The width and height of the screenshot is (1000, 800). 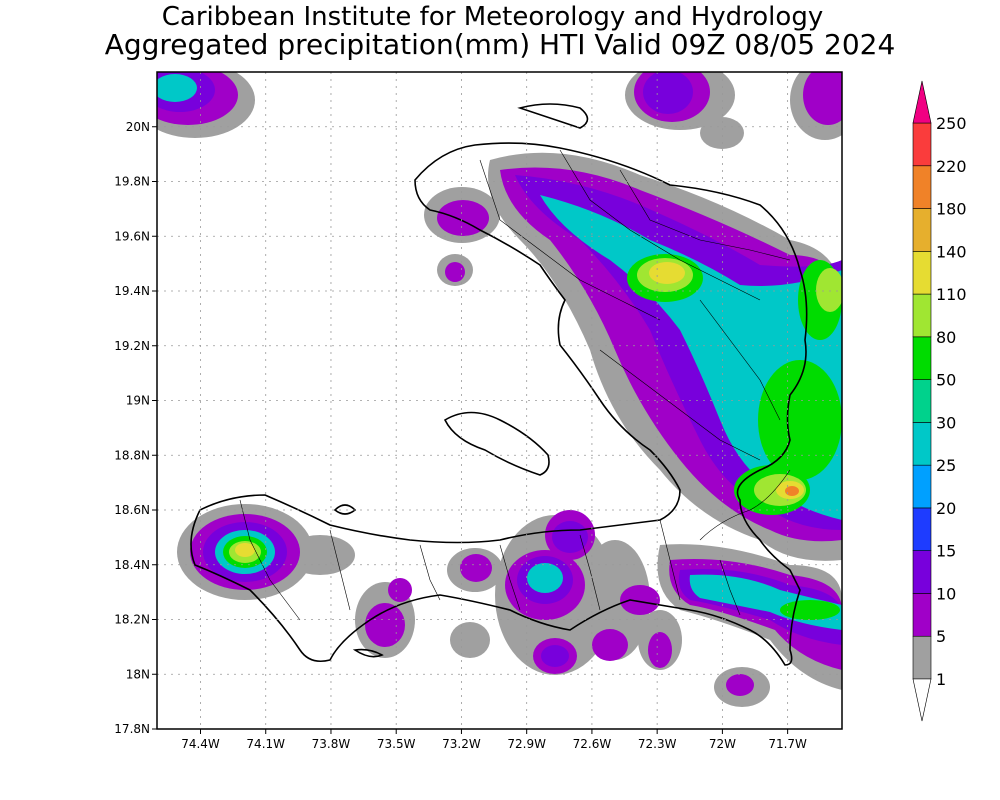 What do you see at coordinates (592, 744) in the screenshot?
I see `lon-tick-label: 72.6W` at bounding box center [592, 744].